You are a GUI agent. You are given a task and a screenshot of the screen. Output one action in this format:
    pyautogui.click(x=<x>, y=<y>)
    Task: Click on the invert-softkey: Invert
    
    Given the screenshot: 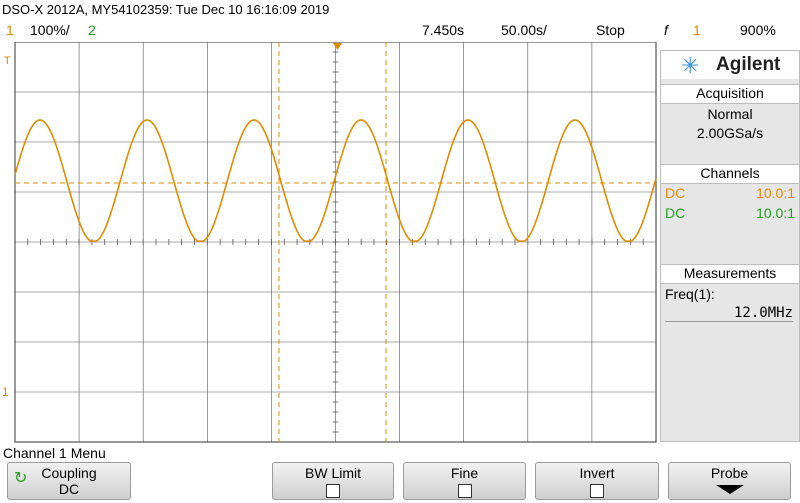 What is the action you would take?
    pyautogui.click(x=597, y=481)
    